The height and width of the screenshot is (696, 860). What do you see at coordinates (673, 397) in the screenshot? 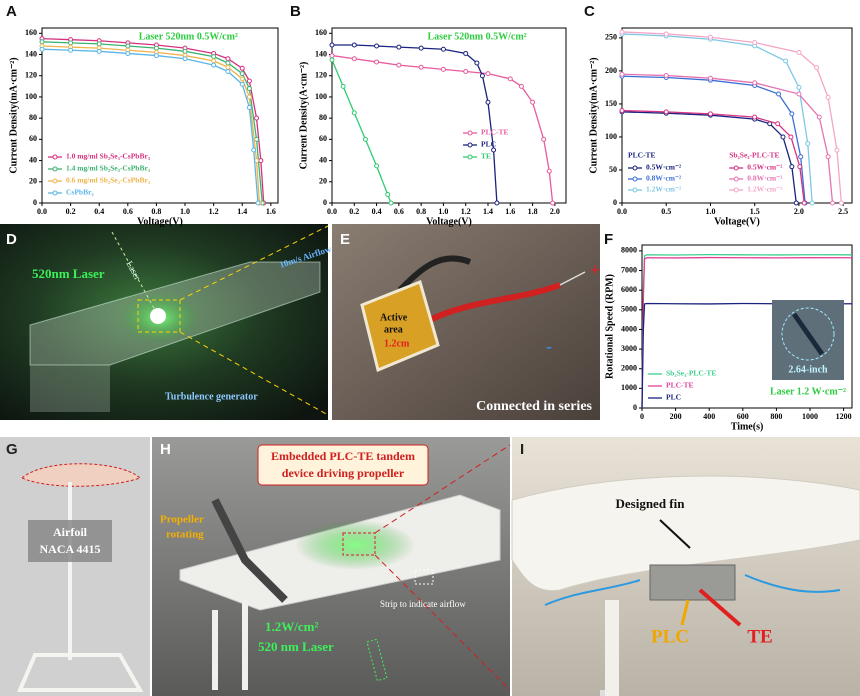
I see `legend-label: PLC` at bounding box center [673, 397].